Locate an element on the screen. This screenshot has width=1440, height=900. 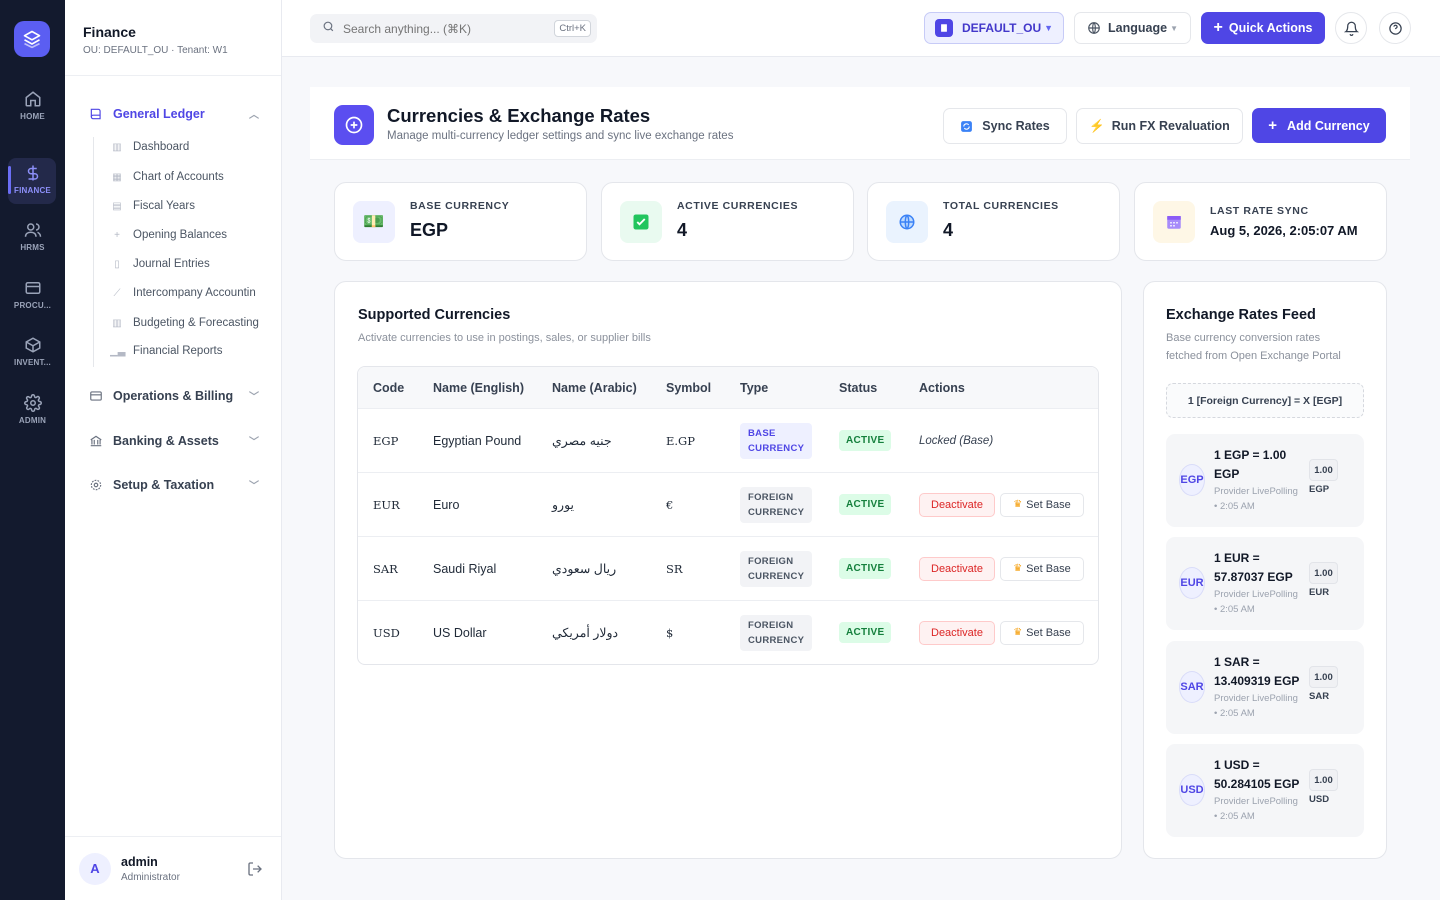
currency-name-ar: يورو is located at coordinates (563, 505).